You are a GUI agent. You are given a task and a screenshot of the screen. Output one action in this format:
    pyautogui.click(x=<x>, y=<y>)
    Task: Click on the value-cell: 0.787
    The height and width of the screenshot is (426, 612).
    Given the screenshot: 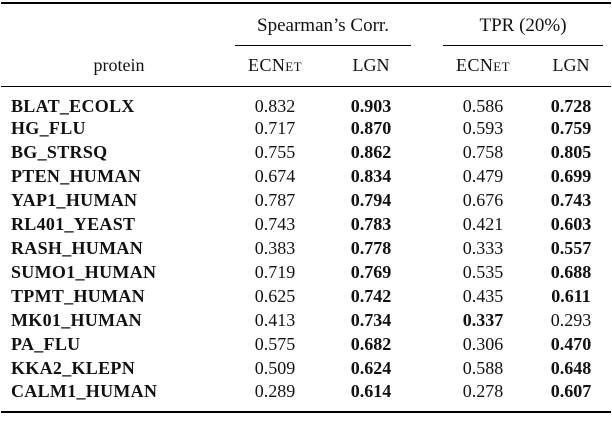 What is the action you would take?
    pyautogui.click(x=275, y=200)
    